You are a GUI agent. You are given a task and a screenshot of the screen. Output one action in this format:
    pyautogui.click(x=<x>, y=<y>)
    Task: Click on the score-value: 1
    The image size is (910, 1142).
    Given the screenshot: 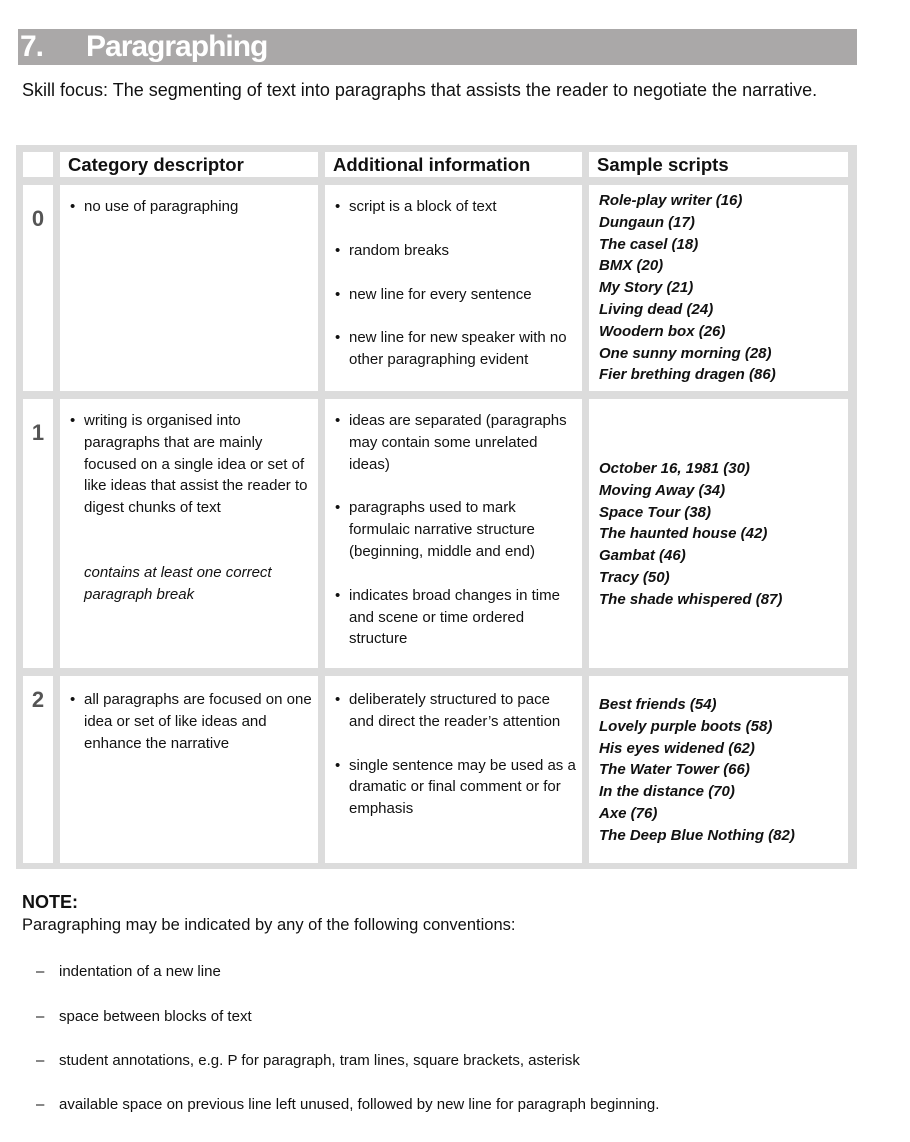 What is the action you would take?
    pyautogui.click(x=38, y=432)
    